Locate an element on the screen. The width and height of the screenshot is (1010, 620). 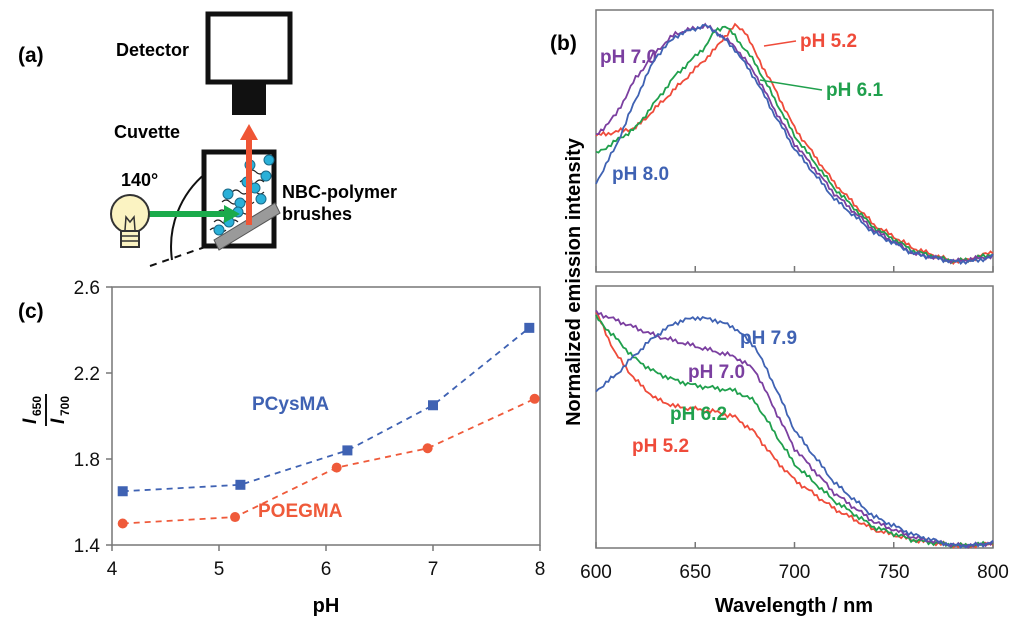
panel-b-label: (b) is located at coordinates (563, 43).